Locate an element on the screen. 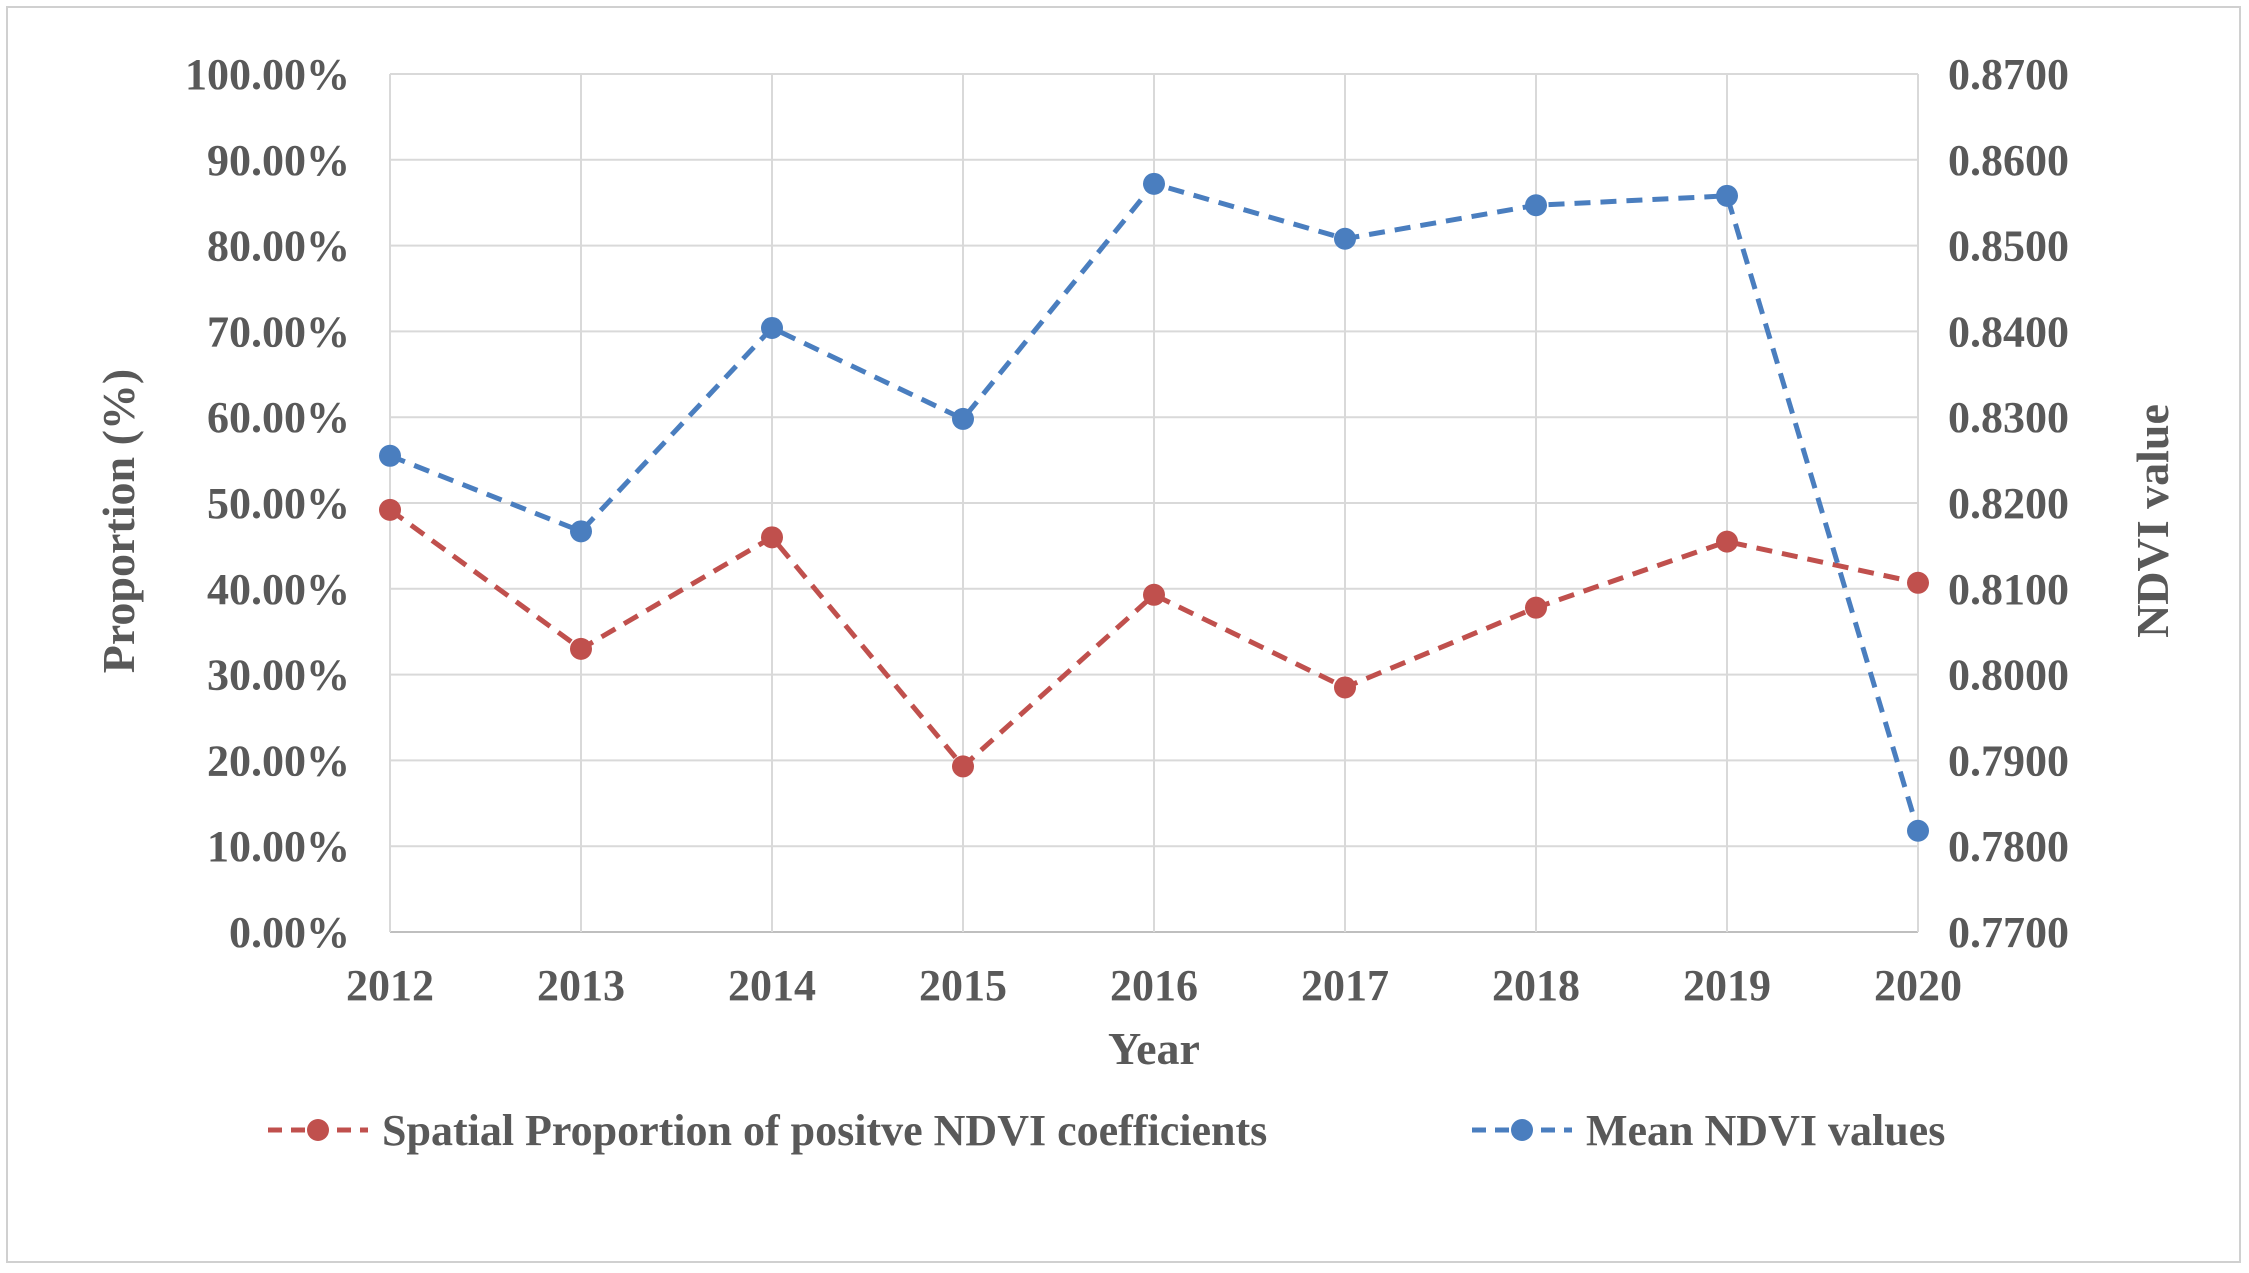 Image resolution: width=2249 pixels, height=1273 pixels. y2-tick-label: 0.7900 is located at coordinates (2008, 760).